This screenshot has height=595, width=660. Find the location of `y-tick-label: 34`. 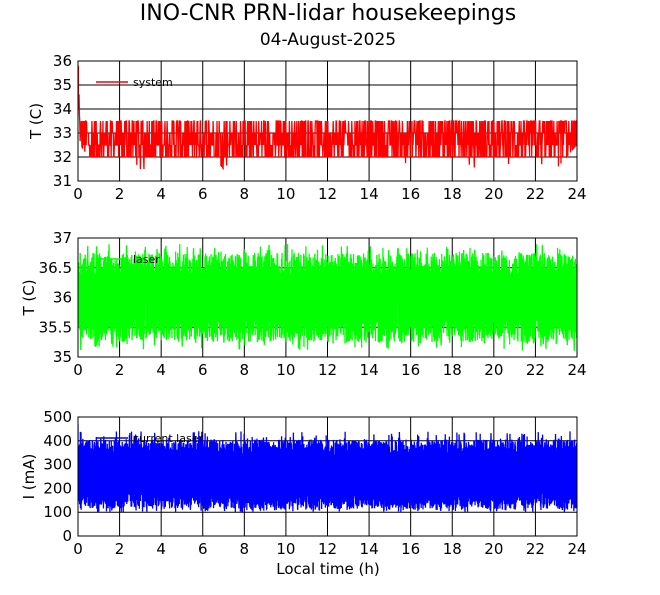

y-tick-label: 34 is located at coordinates (62, 109).